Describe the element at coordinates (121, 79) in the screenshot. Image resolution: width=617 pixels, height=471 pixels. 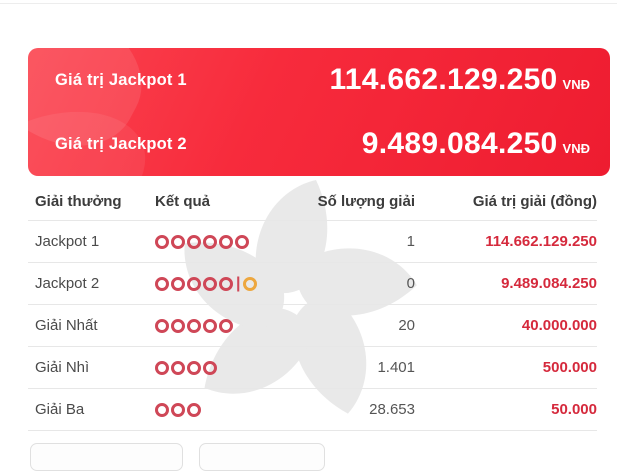
I see `jackpot1-label: Giá trị Jackpot 1` at that location.